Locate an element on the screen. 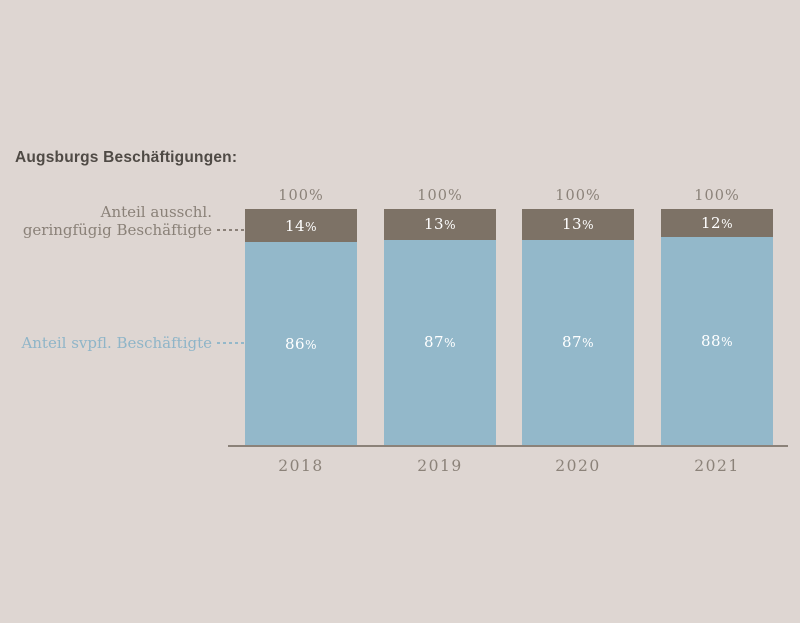 This screenshot has height=623, width=800. x-axis-label: 2018 is located at coordinates (301, 466).